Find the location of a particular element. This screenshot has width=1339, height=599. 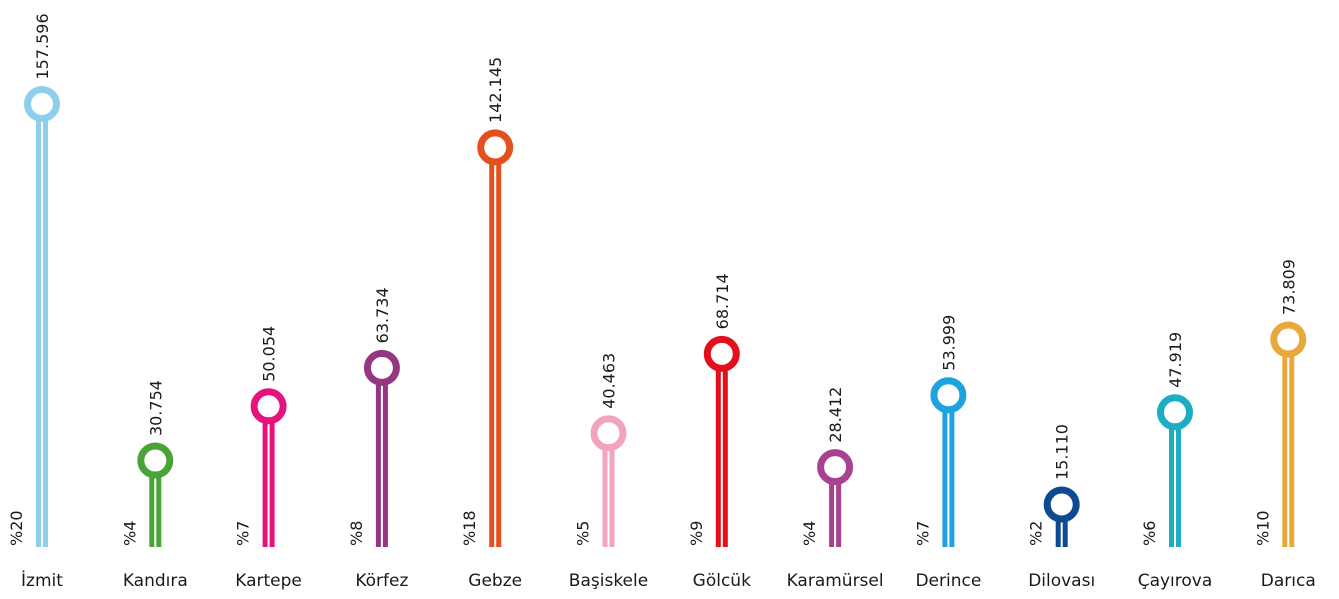

percent-label: %8 is located at coordinates (356, 533).